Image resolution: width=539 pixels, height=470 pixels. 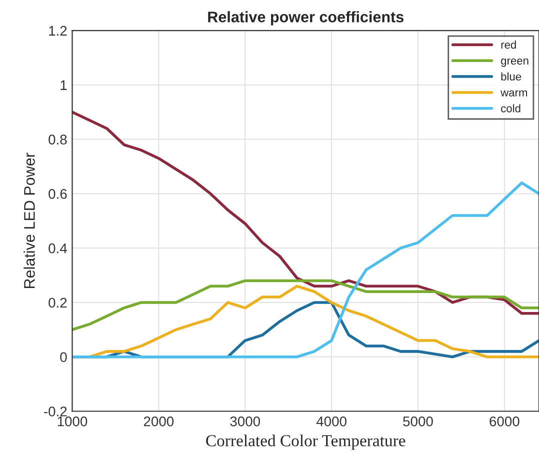 What do you see at coordinates (514, 93) in the screenshot?
I see `legend-label: warm` at bounding box center [514, 93].